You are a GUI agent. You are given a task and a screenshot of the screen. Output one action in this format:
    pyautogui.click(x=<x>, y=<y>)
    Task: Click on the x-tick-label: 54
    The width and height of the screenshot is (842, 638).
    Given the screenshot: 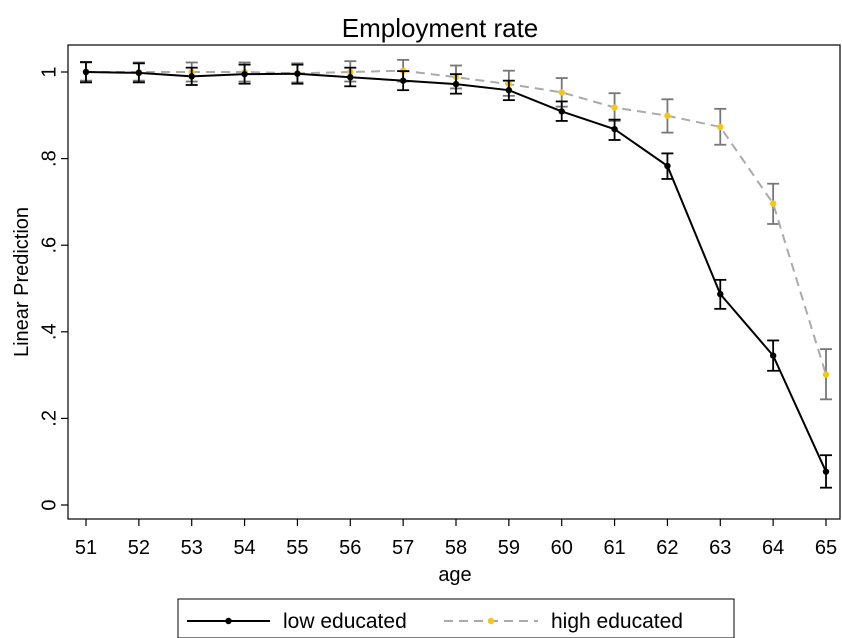 What is the action you would take?
    pyautogui.click(x=244, y=548)
    